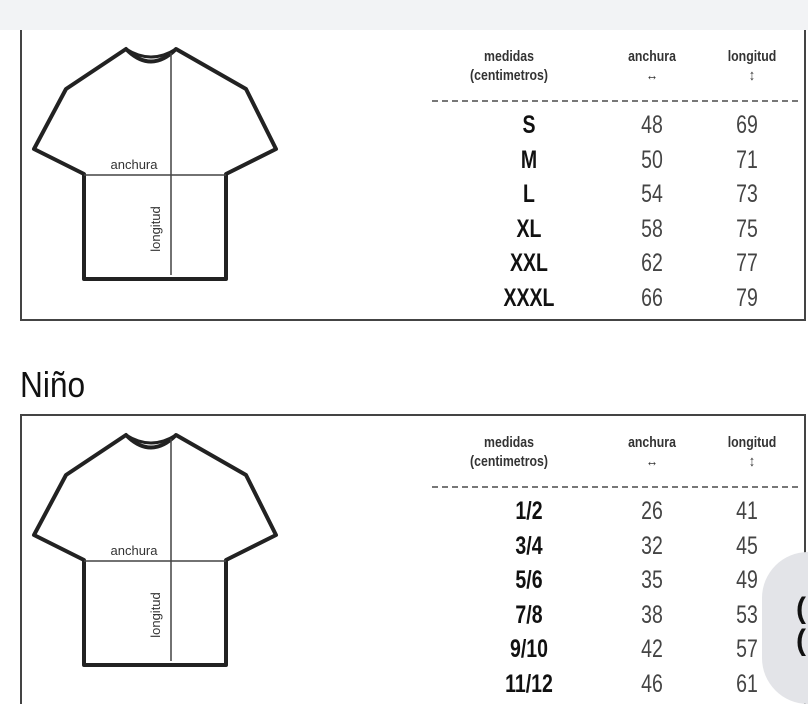 The width and height of the screenshot is (808, 704). Describe the element at coordinates (529, 614) in the screenshot. I see `size-cell: 7/8` at that location.